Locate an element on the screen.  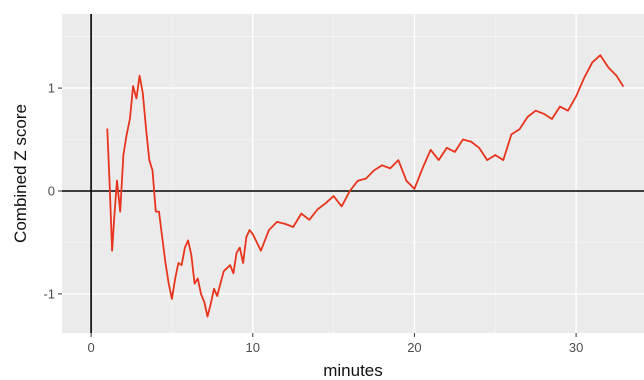
y-tick-label: 1 is located at coordinates (51, 88).